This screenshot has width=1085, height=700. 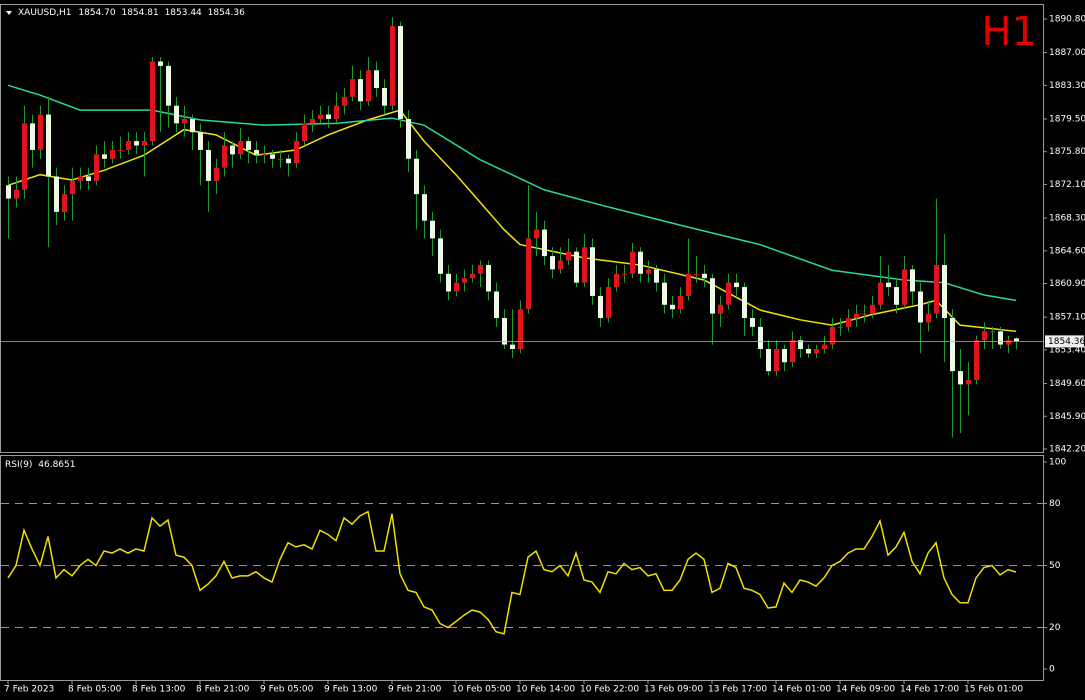 What do you see at coordinates (1067, 384) in the screenshot?
I see `y-tick-label: 1849.60` at bounding box center [1067, 384].